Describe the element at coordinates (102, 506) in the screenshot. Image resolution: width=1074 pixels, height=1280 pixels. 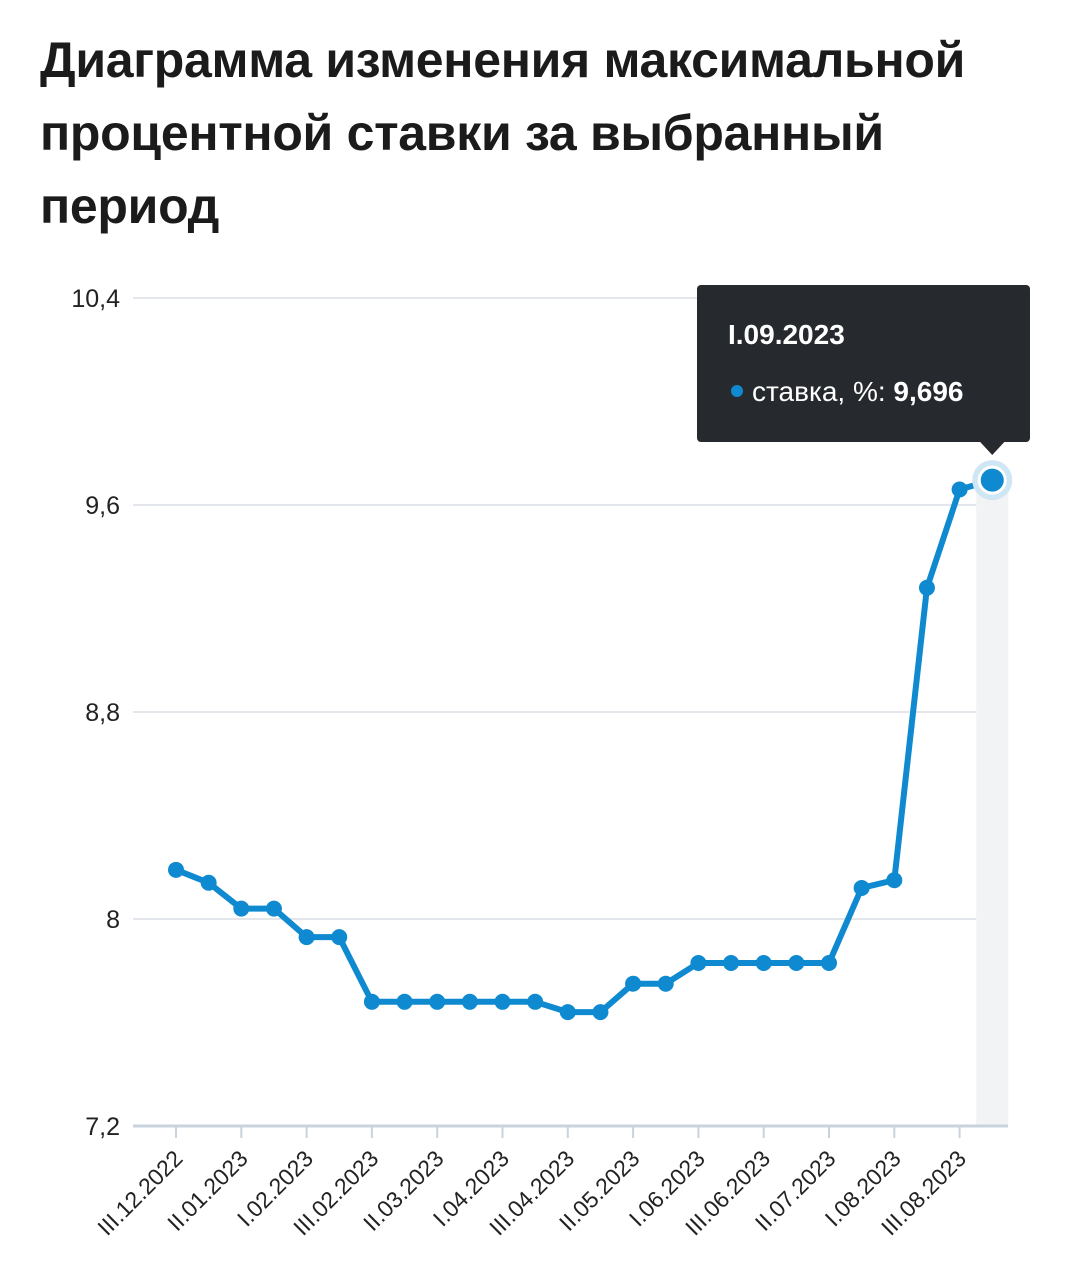
I see `y-tick-label: 9,6` at that location.